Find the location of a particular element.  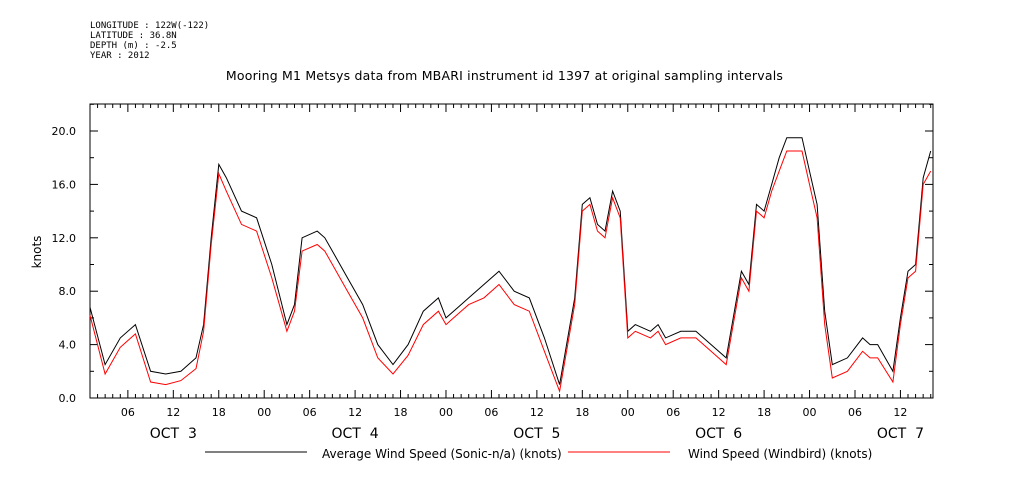

day-labels: OCT 3 OCT 4 OCT 5 OCT 6 OCT 7 is located at coordinates (537, 434).